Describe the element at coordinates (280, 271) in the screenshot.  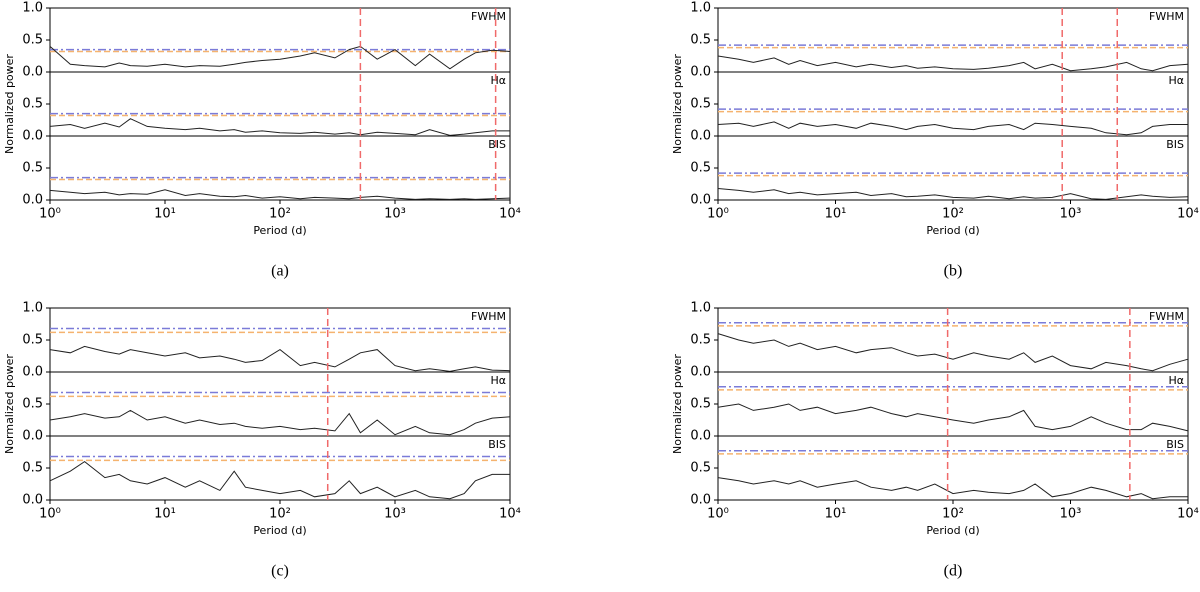
I see `caption: (a)` at that location.